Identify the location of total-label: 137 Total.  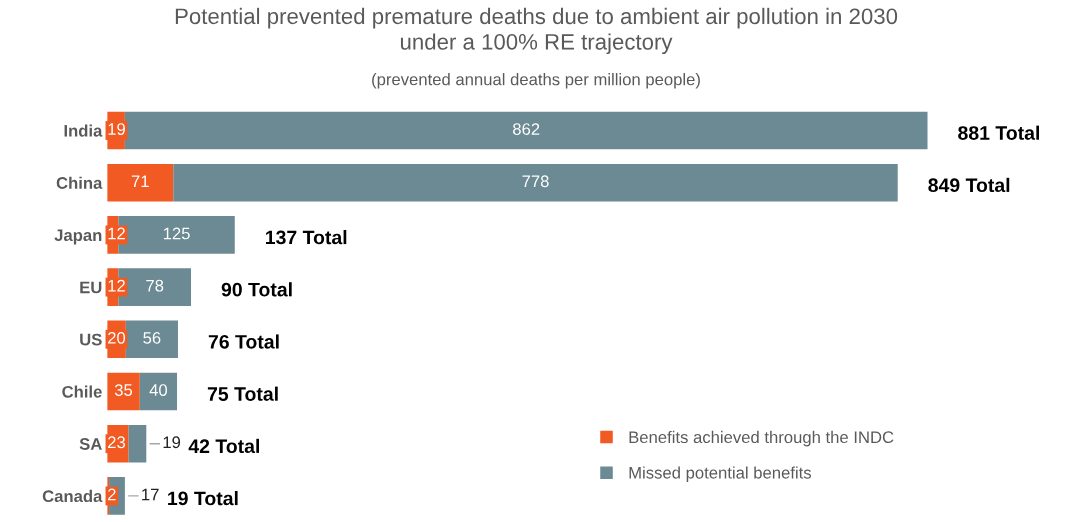
(306, 237).